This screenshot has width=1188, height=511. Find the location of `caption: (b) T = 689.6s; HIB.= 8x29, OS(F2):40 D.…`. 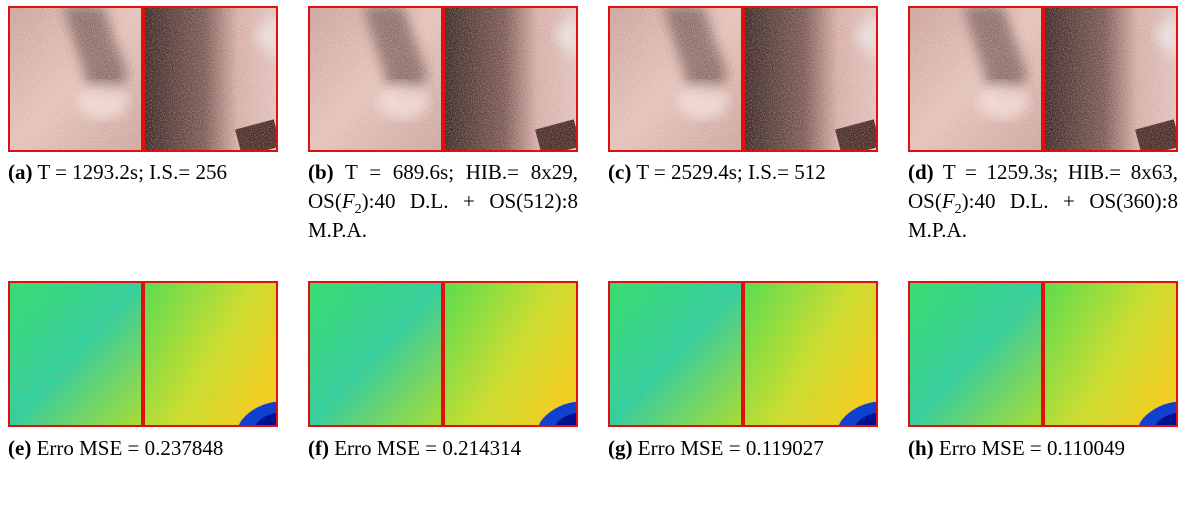

caption: (b) T = 689.6s; HIB.= 8x29, OS(F2):40 D.… is located at coordinates (443, 201).